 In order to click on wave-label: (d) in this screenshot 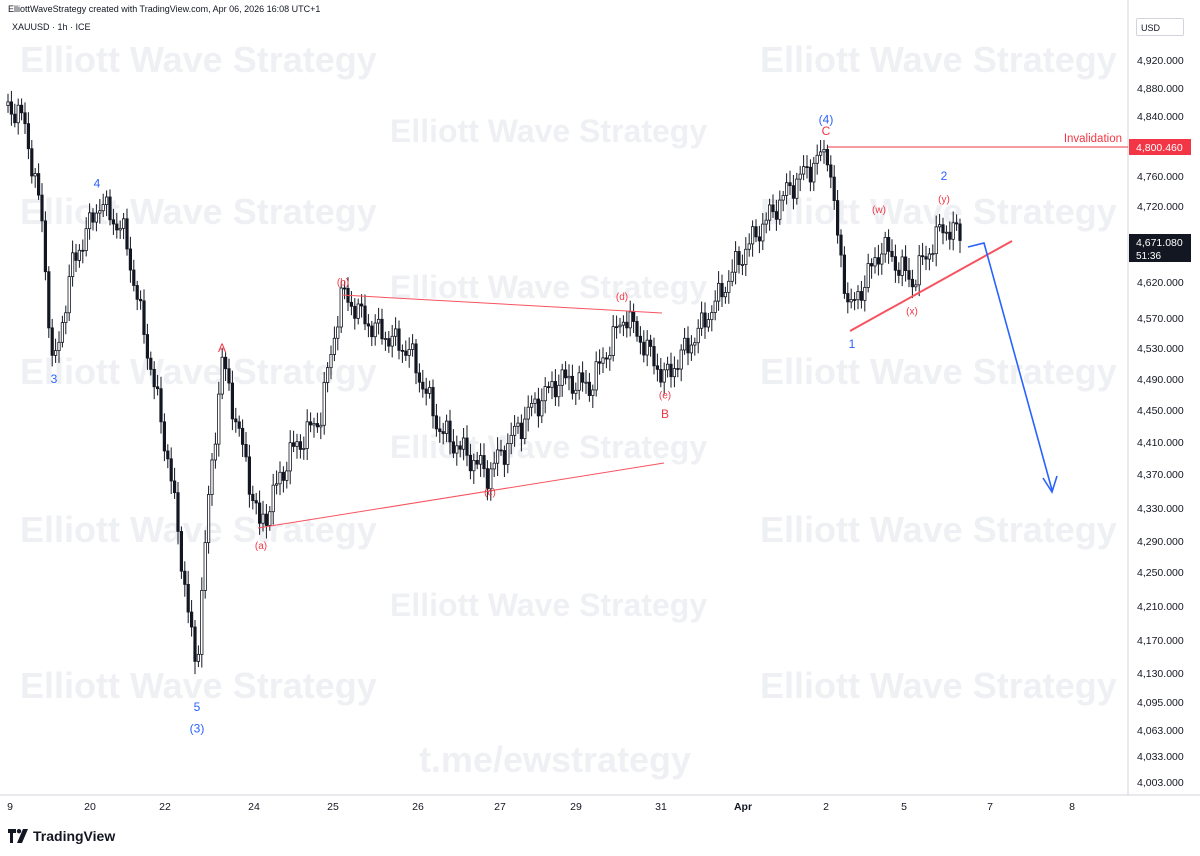, I will do `click(622, 297)`.